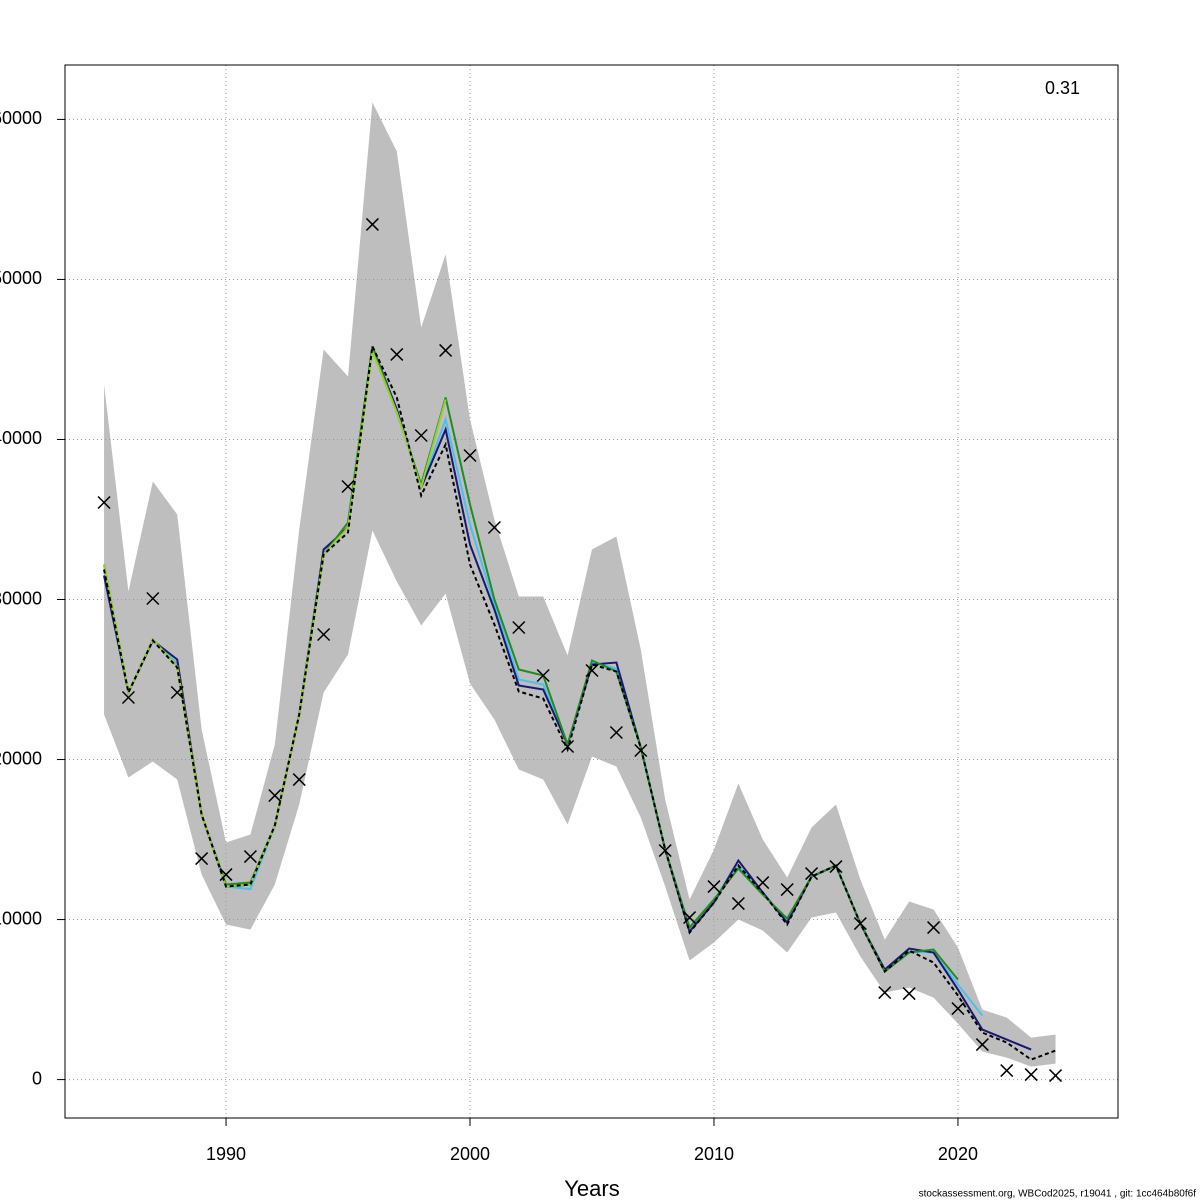 The height and width of the screenshot is (1200, 1200). What do you see at coordinates (1062, 88) in the screenshot?
I see `annotation: 0.31` at bounding box center [1062, 88].